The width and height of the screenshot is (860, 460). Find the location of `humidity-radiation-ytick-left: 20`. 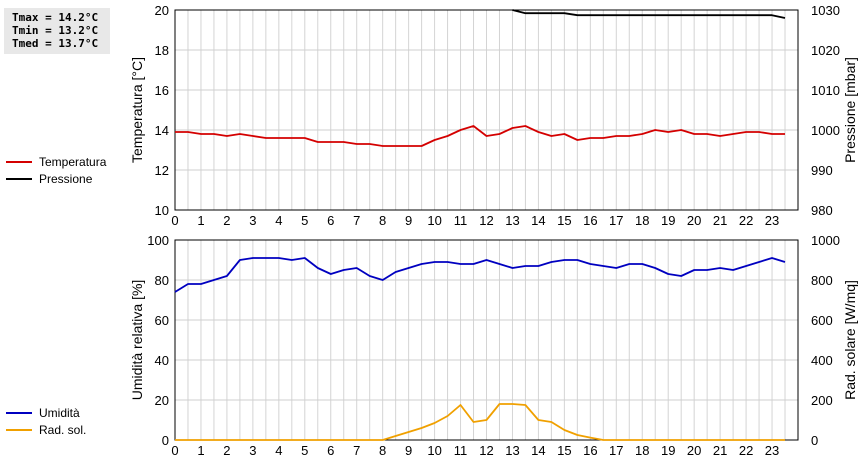

humidity-radiation-ytick-left: 20 is located at coordinates (162, 400).